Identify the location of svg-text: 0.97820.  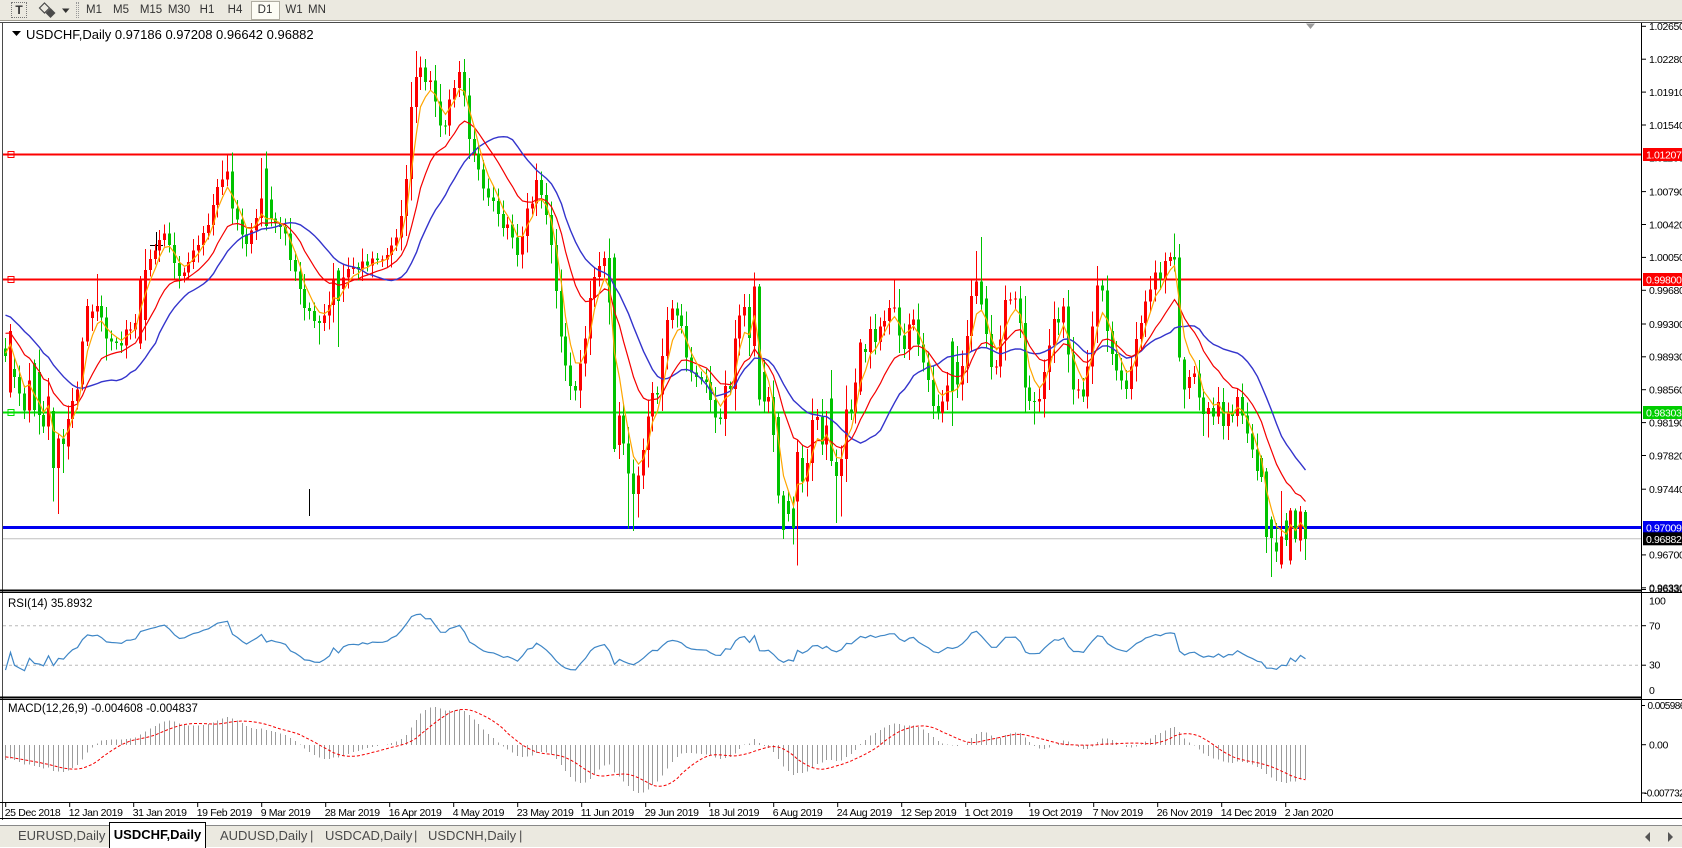
(1665, 456).